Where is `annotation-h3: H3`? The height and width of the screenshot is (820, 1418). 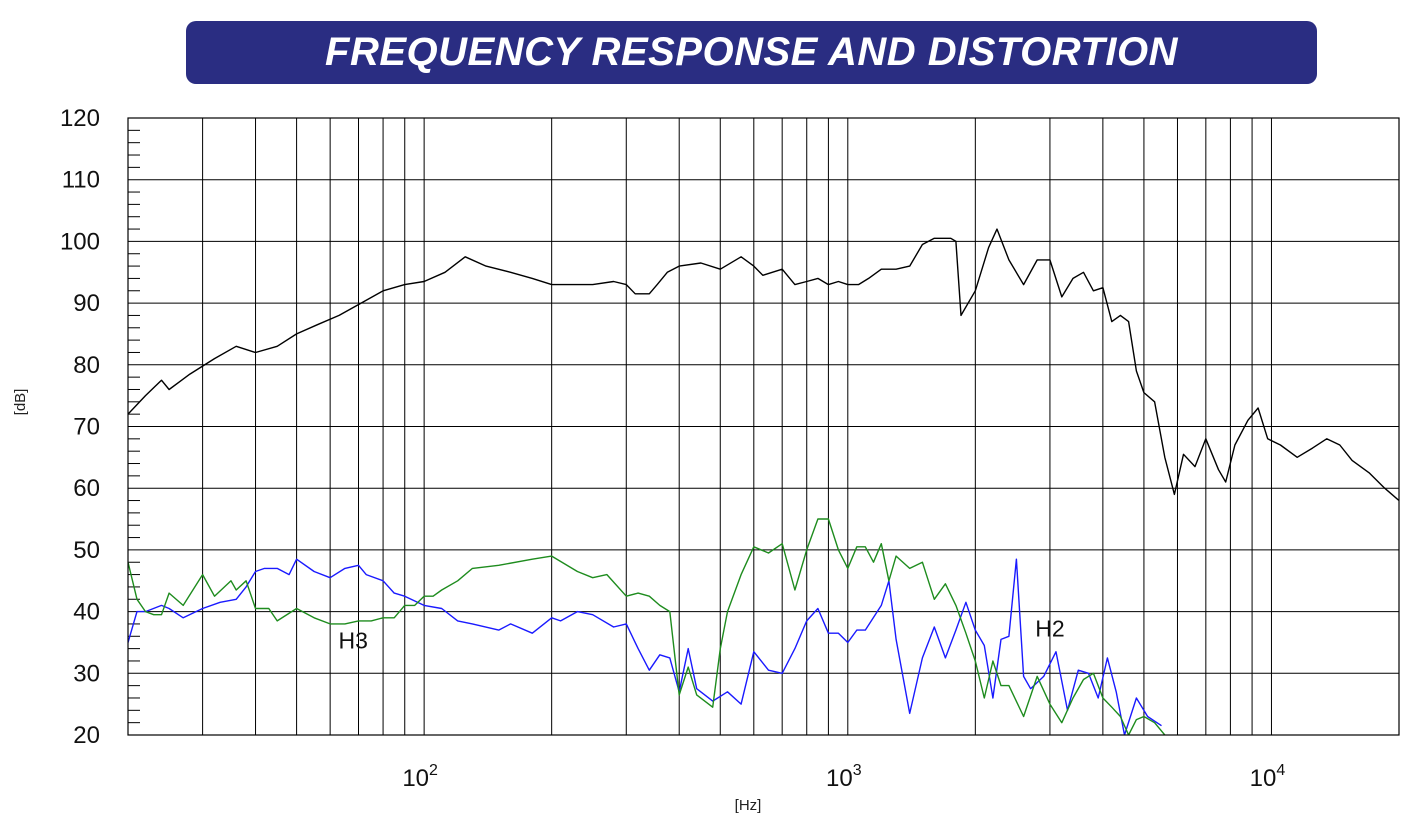 annotation-h3: H3 is located at coordinates (352, 641).